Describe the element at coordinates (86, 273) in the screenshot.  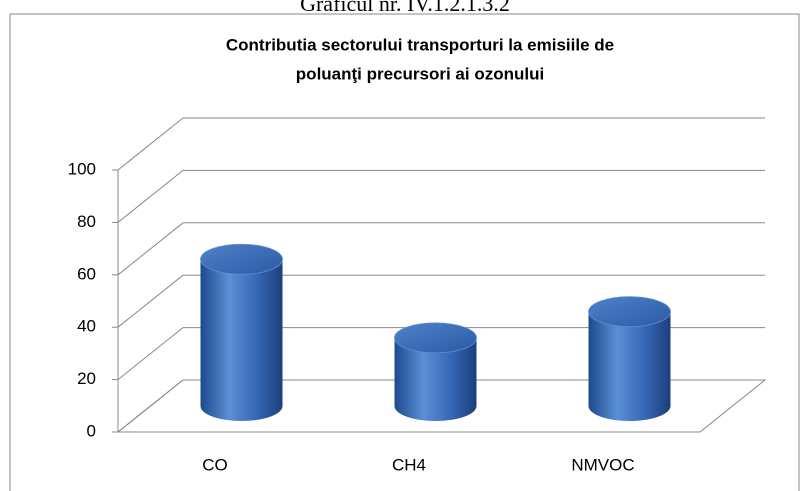
I see `y-tick-label: 60` at that location.